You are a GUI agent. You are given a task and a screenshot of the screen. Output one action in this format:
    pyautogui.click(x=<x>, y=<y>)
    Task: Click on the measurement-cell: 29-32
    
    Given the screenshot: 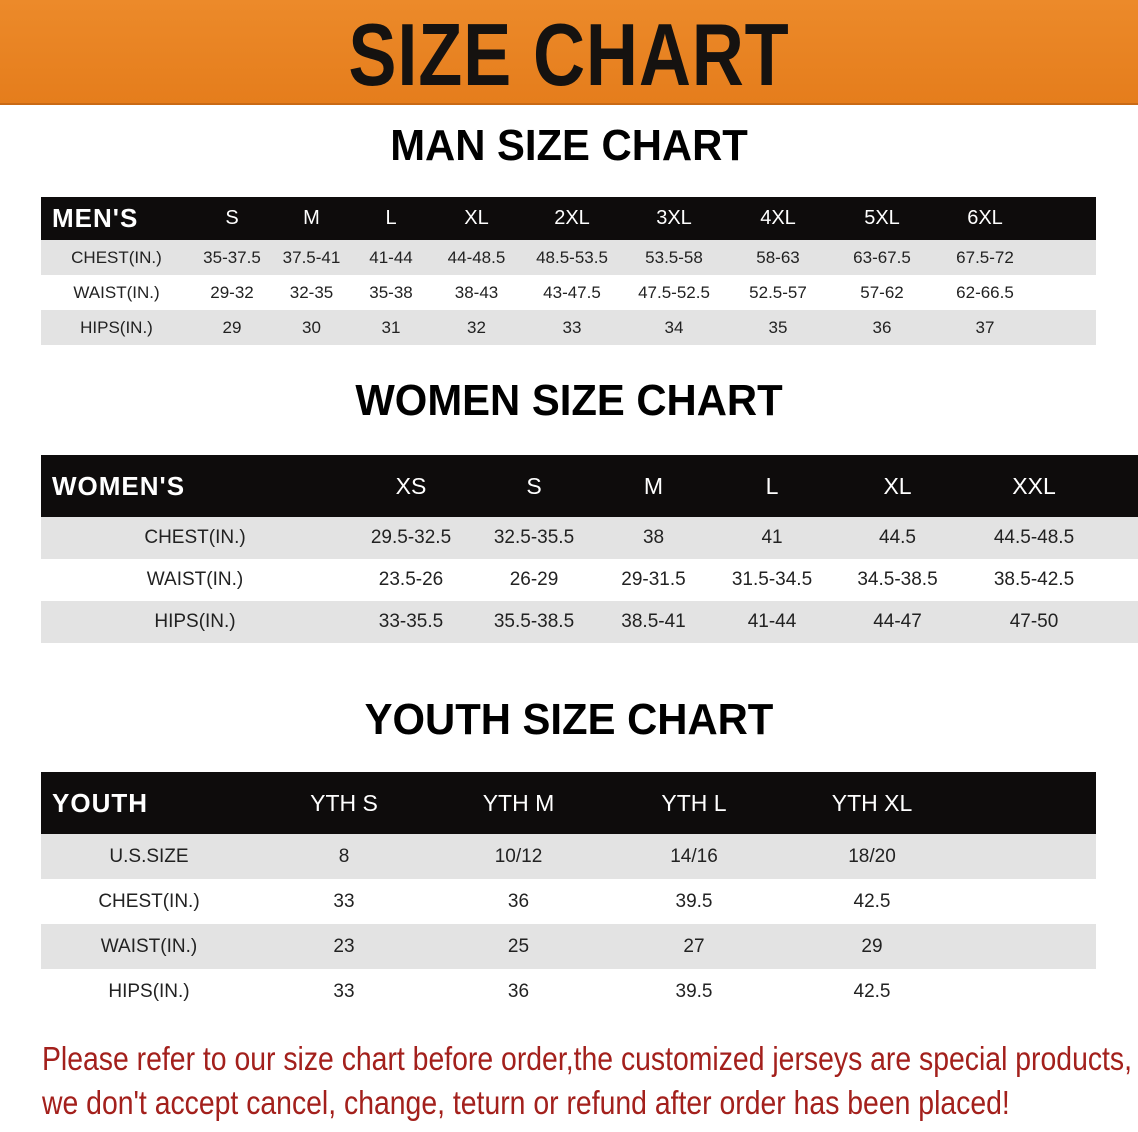 What is the action you would take?
    pyautogui.click(x=232, y=292)
    